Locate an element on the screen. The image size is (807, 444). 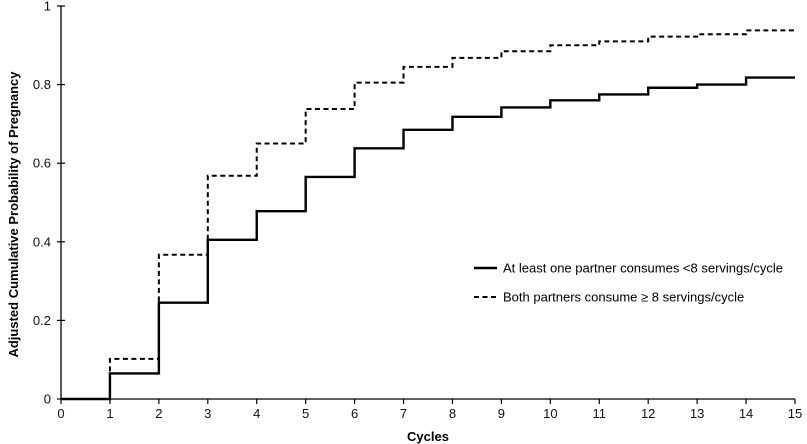
x-tick-label: 14 is located at coordinates (746, 413).